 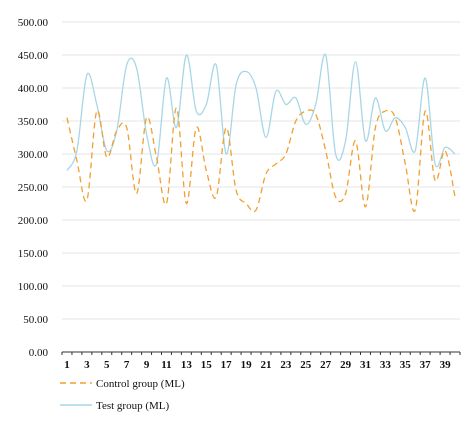 I want to click on y-tick-label: 350.00, so click(x=33, y=122).